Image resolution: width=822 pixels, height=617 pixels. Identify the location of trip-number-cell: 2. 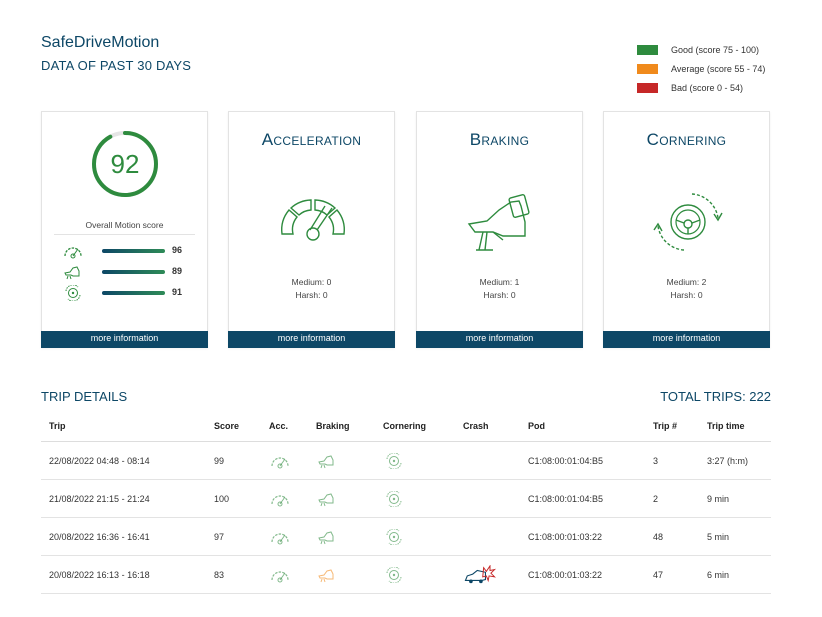
(680, 498).